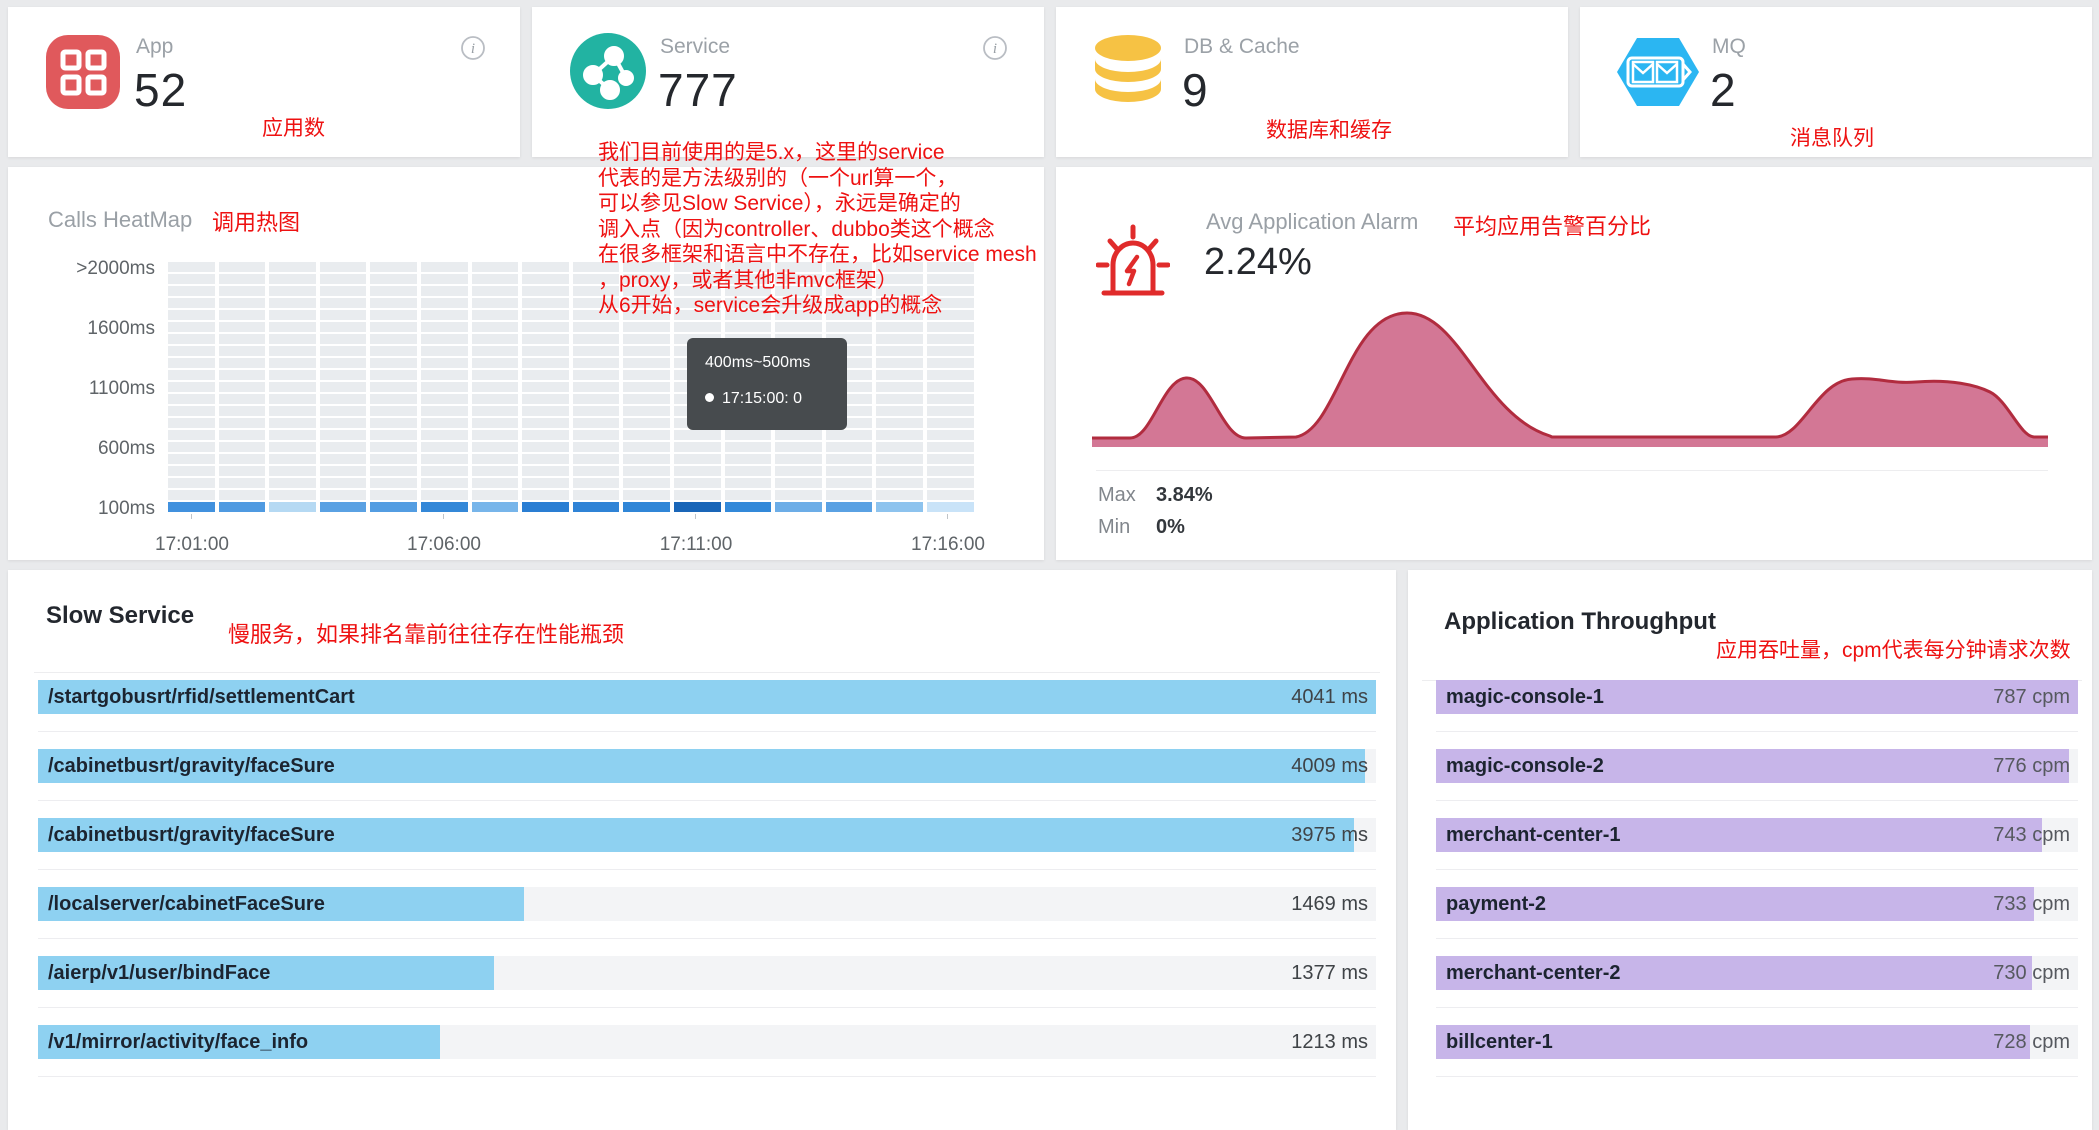 Image resolution: width=2099 pixels, height=1130 pixels. What do you see at coordinates (707, 904) in the screenshot?
I see `slow-service-row: /localserver/cabinetFaceSure 1469 ms` at bounding box center [707, 904].